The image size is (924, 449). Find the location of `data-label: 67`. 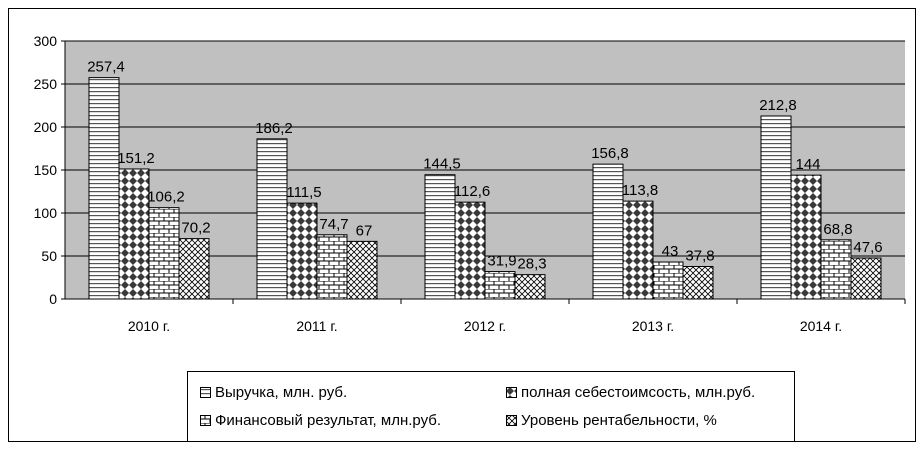

data-label: 67 is located at coordinates (364, 230).